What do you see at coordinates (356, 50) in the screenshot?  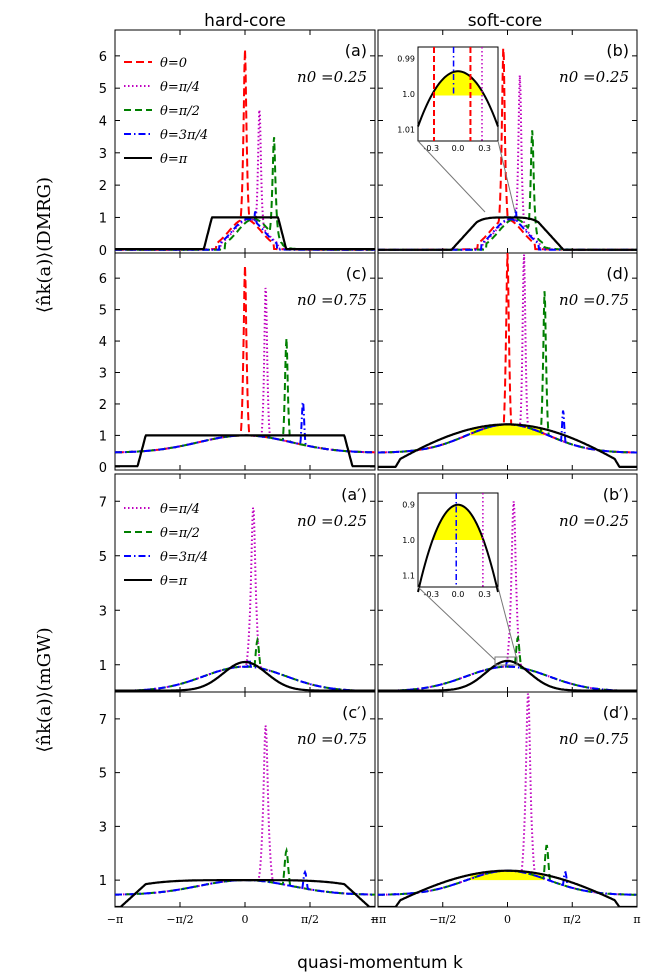 I see `panel-label: (a)` at bounding box center [356, 50].